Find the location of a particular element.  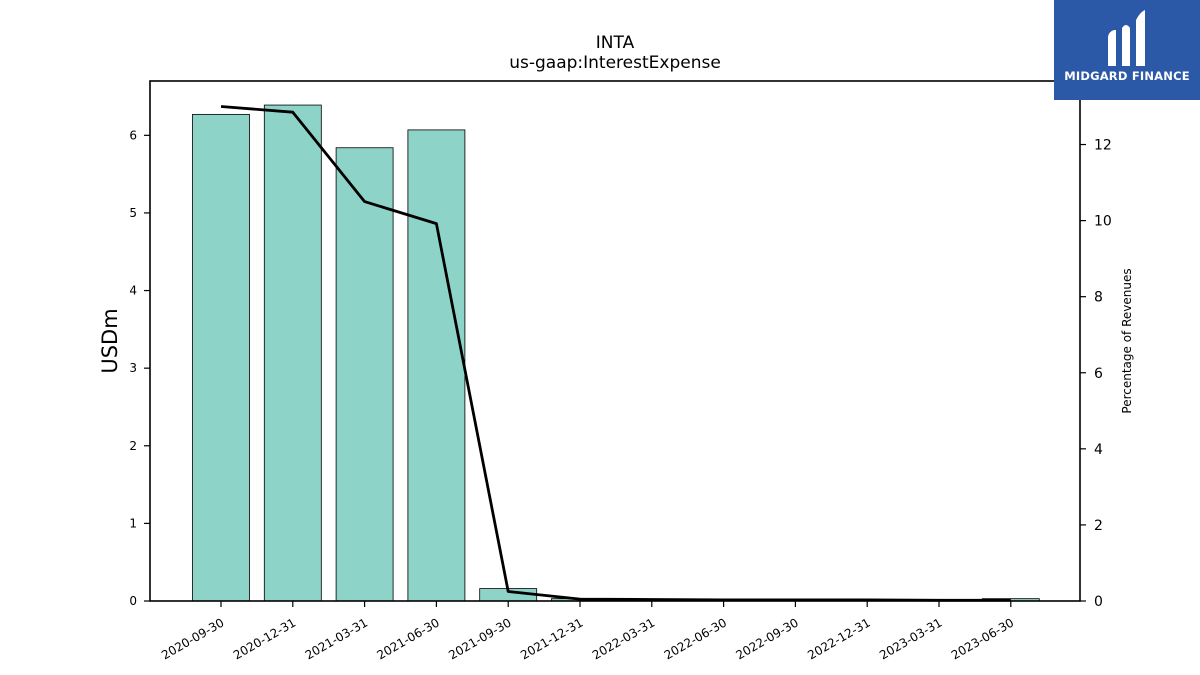

y-right-tick-label: 8 is located at coordinates (1098, 298).